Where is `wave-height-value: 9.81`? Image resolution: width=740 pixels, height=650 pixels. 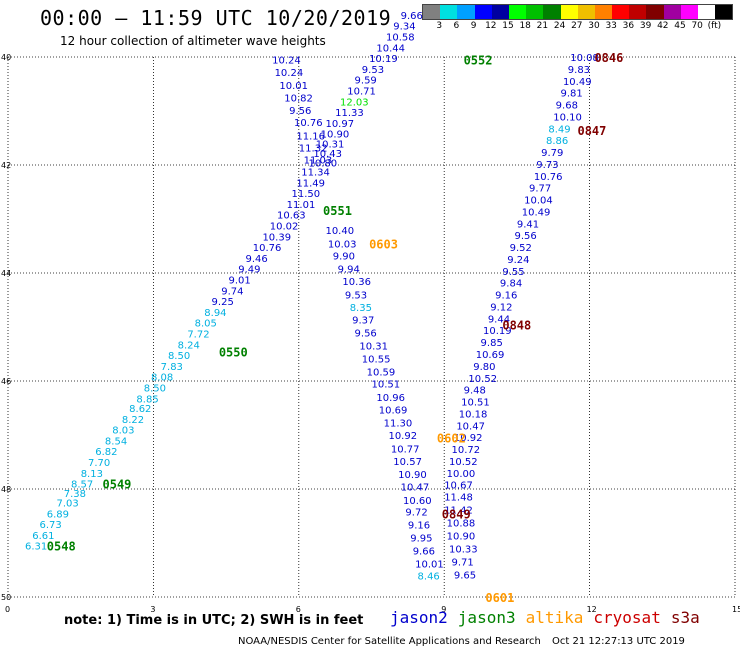 wave-height-value: 9.81 is located at coordinates (572, 94).